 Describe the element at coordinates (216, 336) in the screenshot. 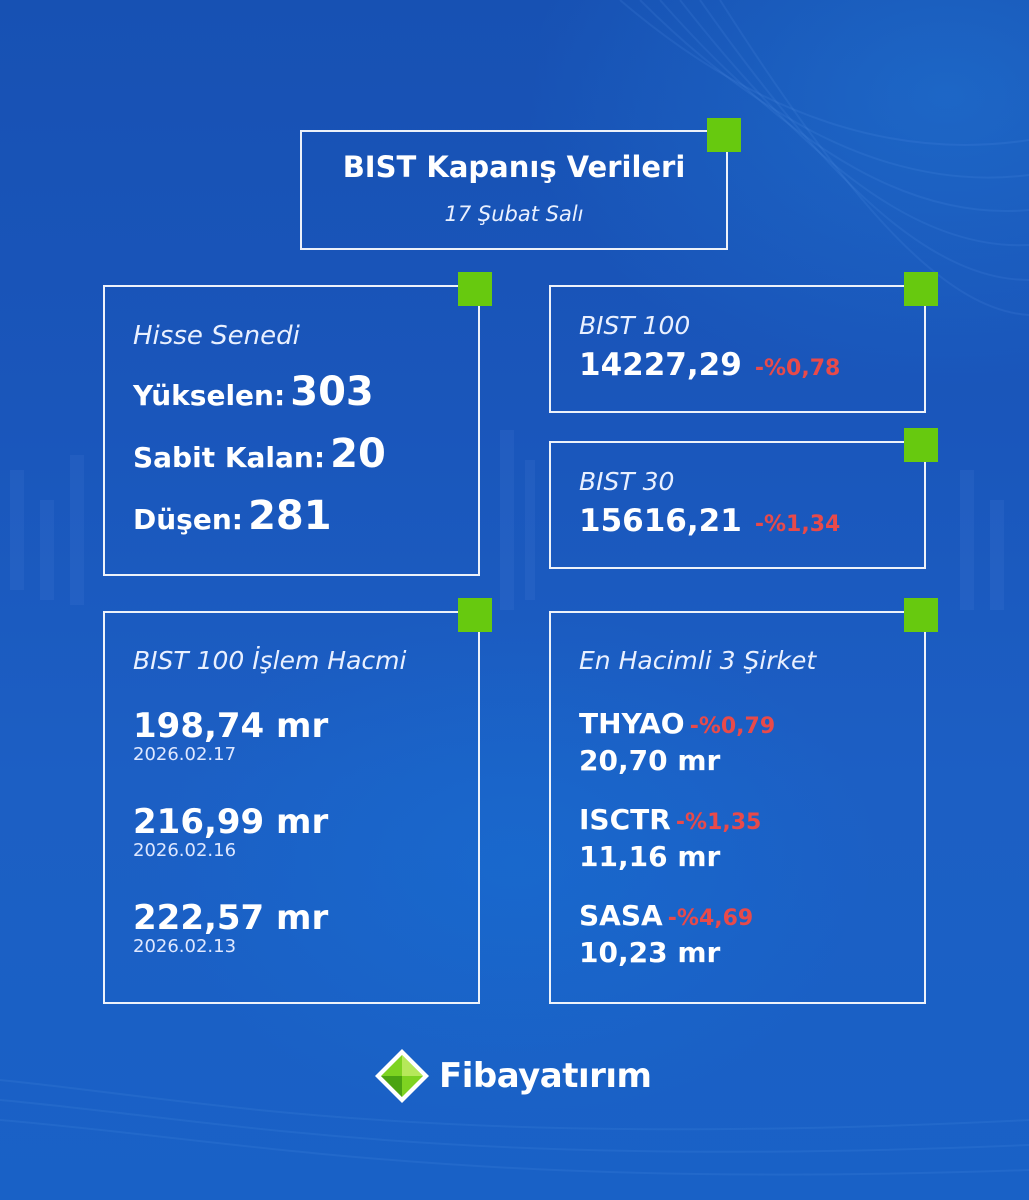

I see `stocks-label: Hisse Senedi` at that location.